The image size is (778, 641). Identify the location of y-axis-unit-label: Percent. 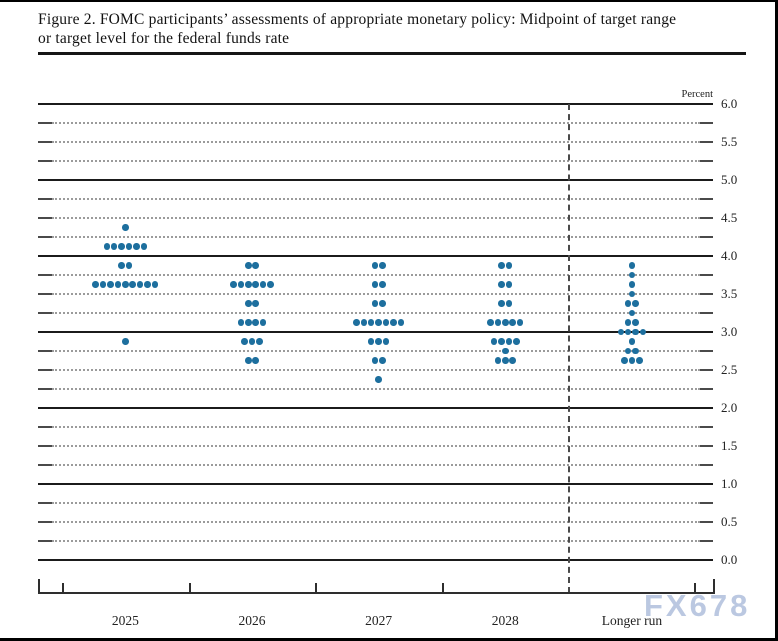
(697, 94).